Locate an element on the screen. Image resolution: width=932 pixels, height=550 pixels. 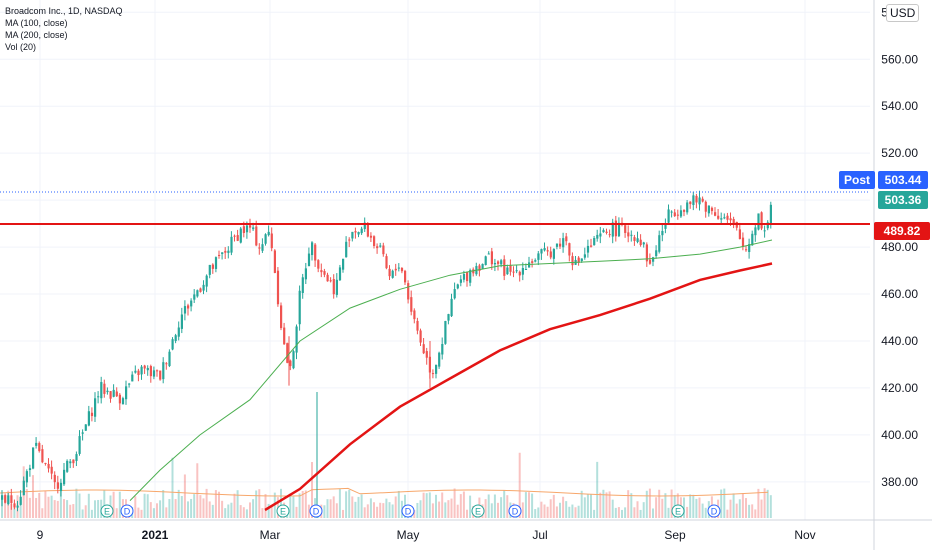
y-tick-label: 400.00 is located at coordinates (899, 435).